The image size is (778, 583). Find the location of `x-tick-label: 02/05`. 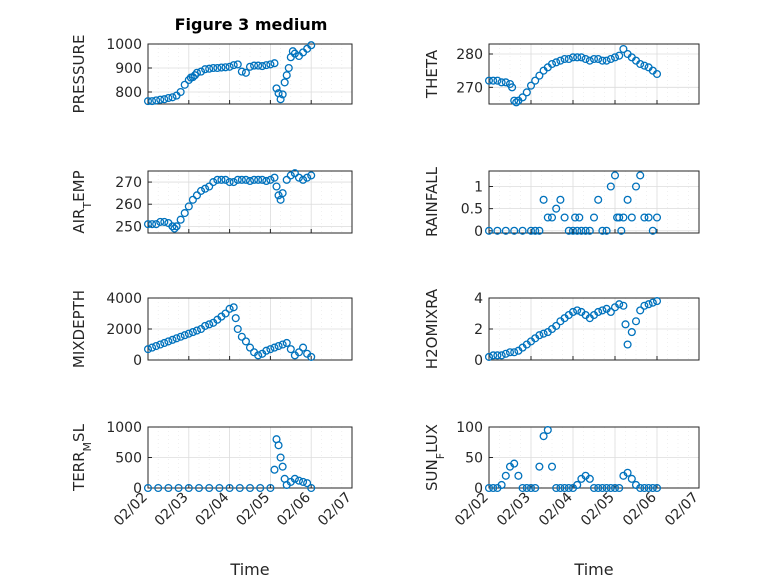

x-tick-label: 02/05 is located at coordinates (598, 510).